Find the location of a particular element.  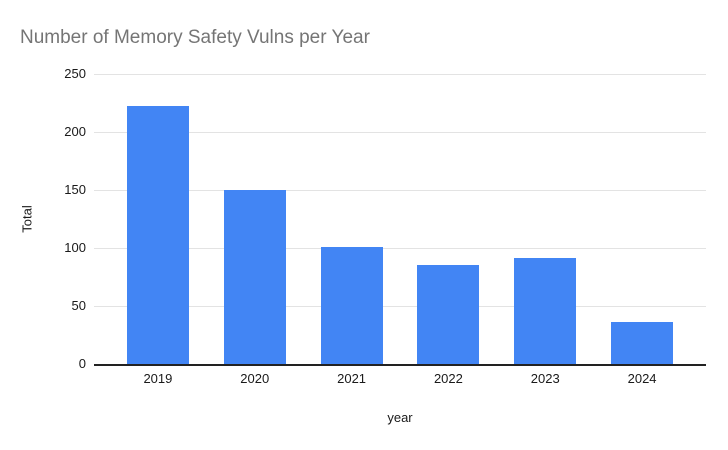

x-axis-title: year is located at coordinates (400, 417).